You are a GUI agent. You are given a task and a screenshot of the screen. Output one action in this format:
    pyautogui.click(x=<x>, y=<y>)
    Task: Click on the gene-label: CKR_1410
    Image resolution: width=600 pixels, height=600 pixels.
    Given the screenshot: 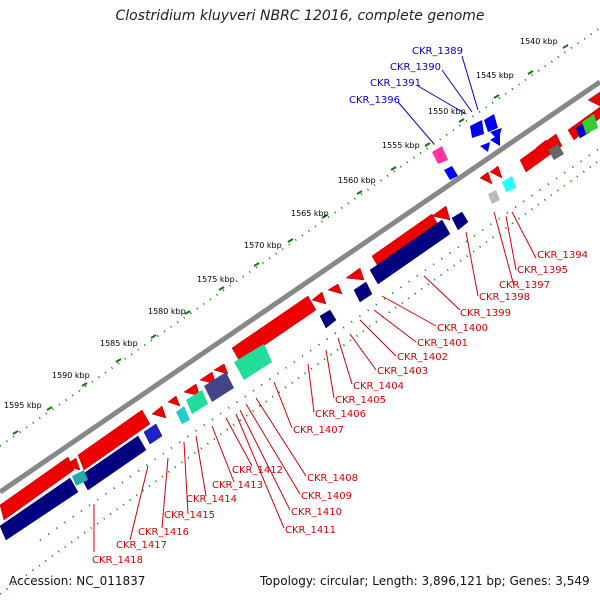 What is the action you would take?
    pyautogui.click(x=316, y=512)
    